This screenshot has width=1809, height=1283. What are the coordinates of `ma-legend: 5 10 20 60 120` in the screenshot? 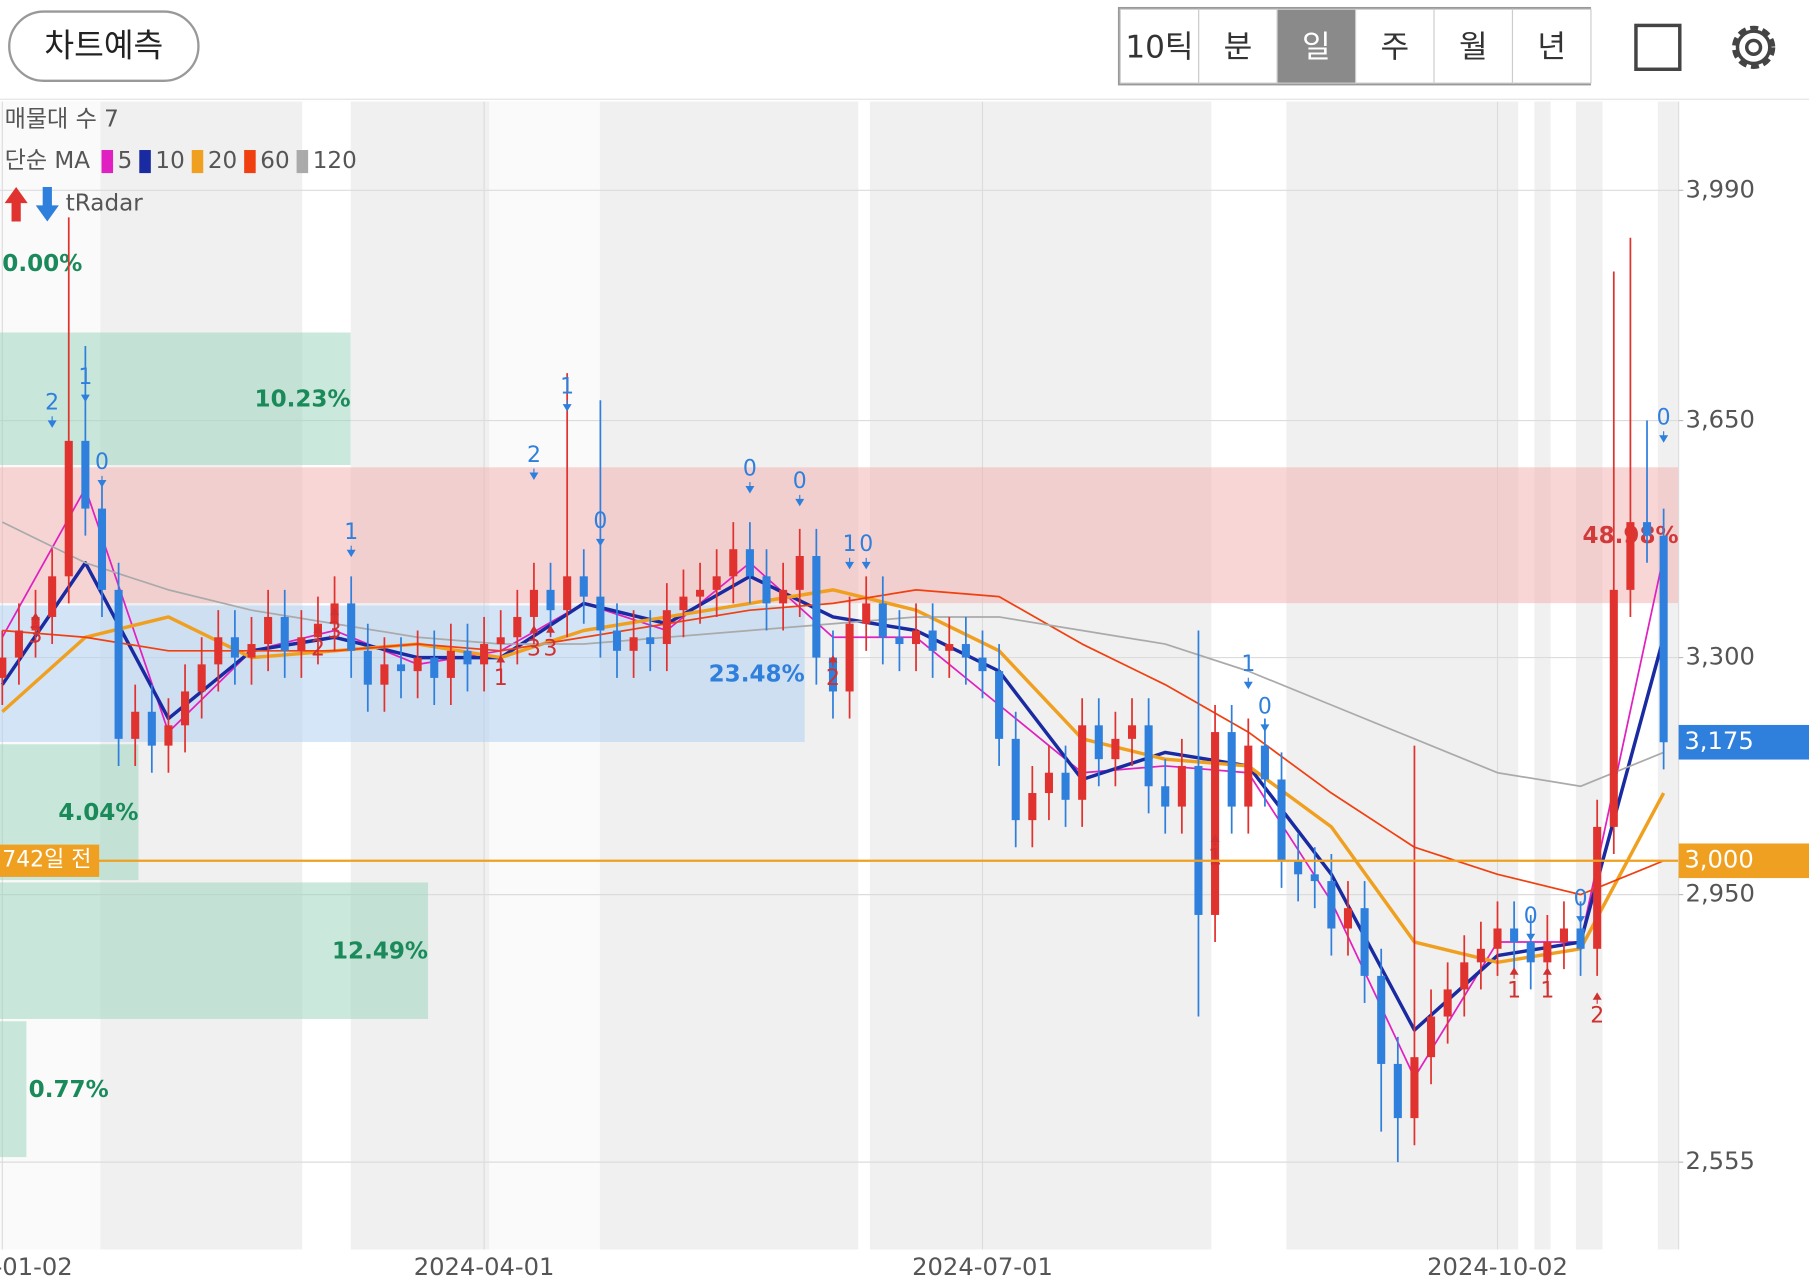 It's located at (229, 161).